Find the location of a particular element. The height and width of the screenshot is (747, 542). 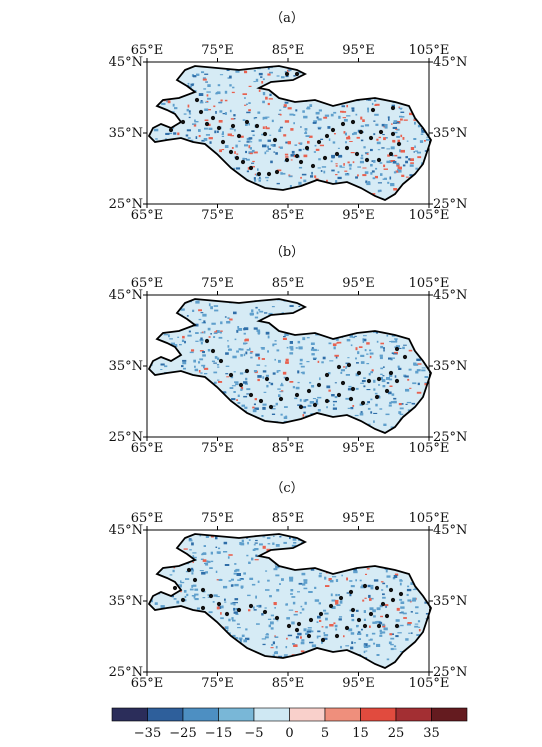

colorbar-tick-label: −15 is located at coordinates (218, 733).